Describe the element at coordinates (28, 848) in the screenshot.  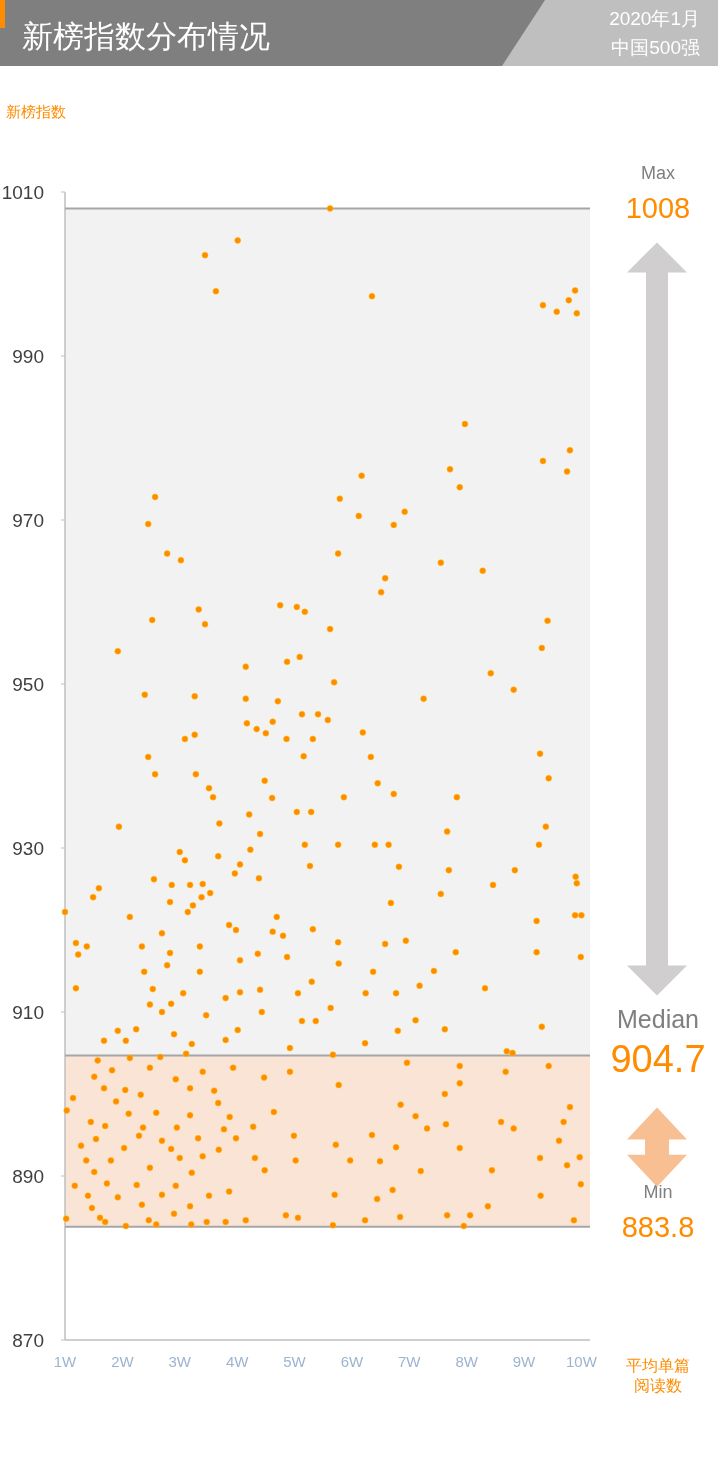
I see `y-tick-label: 930` at that location.